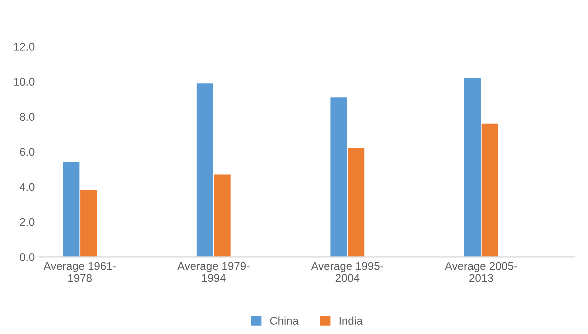 This screenshot has height=334, width=588. Describe the element at coordinates (347, 272) in the screenshot. I see `x-tick-label: Average 1995-2004` at that location.